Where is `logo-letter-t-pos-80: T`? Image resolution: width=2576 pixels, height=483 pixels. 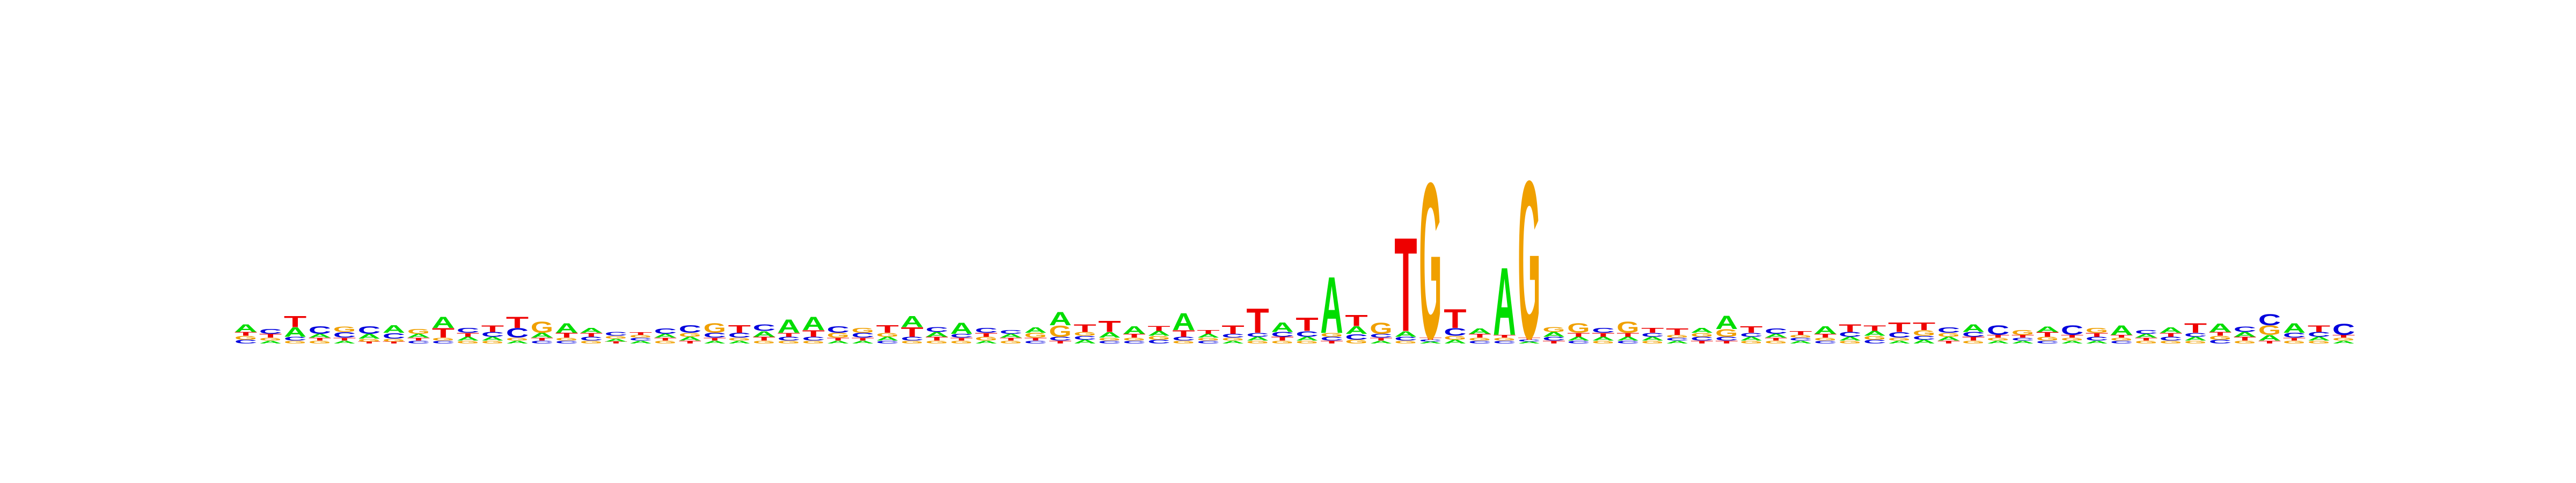
logo-letter-t-pos-80: T is located at coordinates (2195, 328).